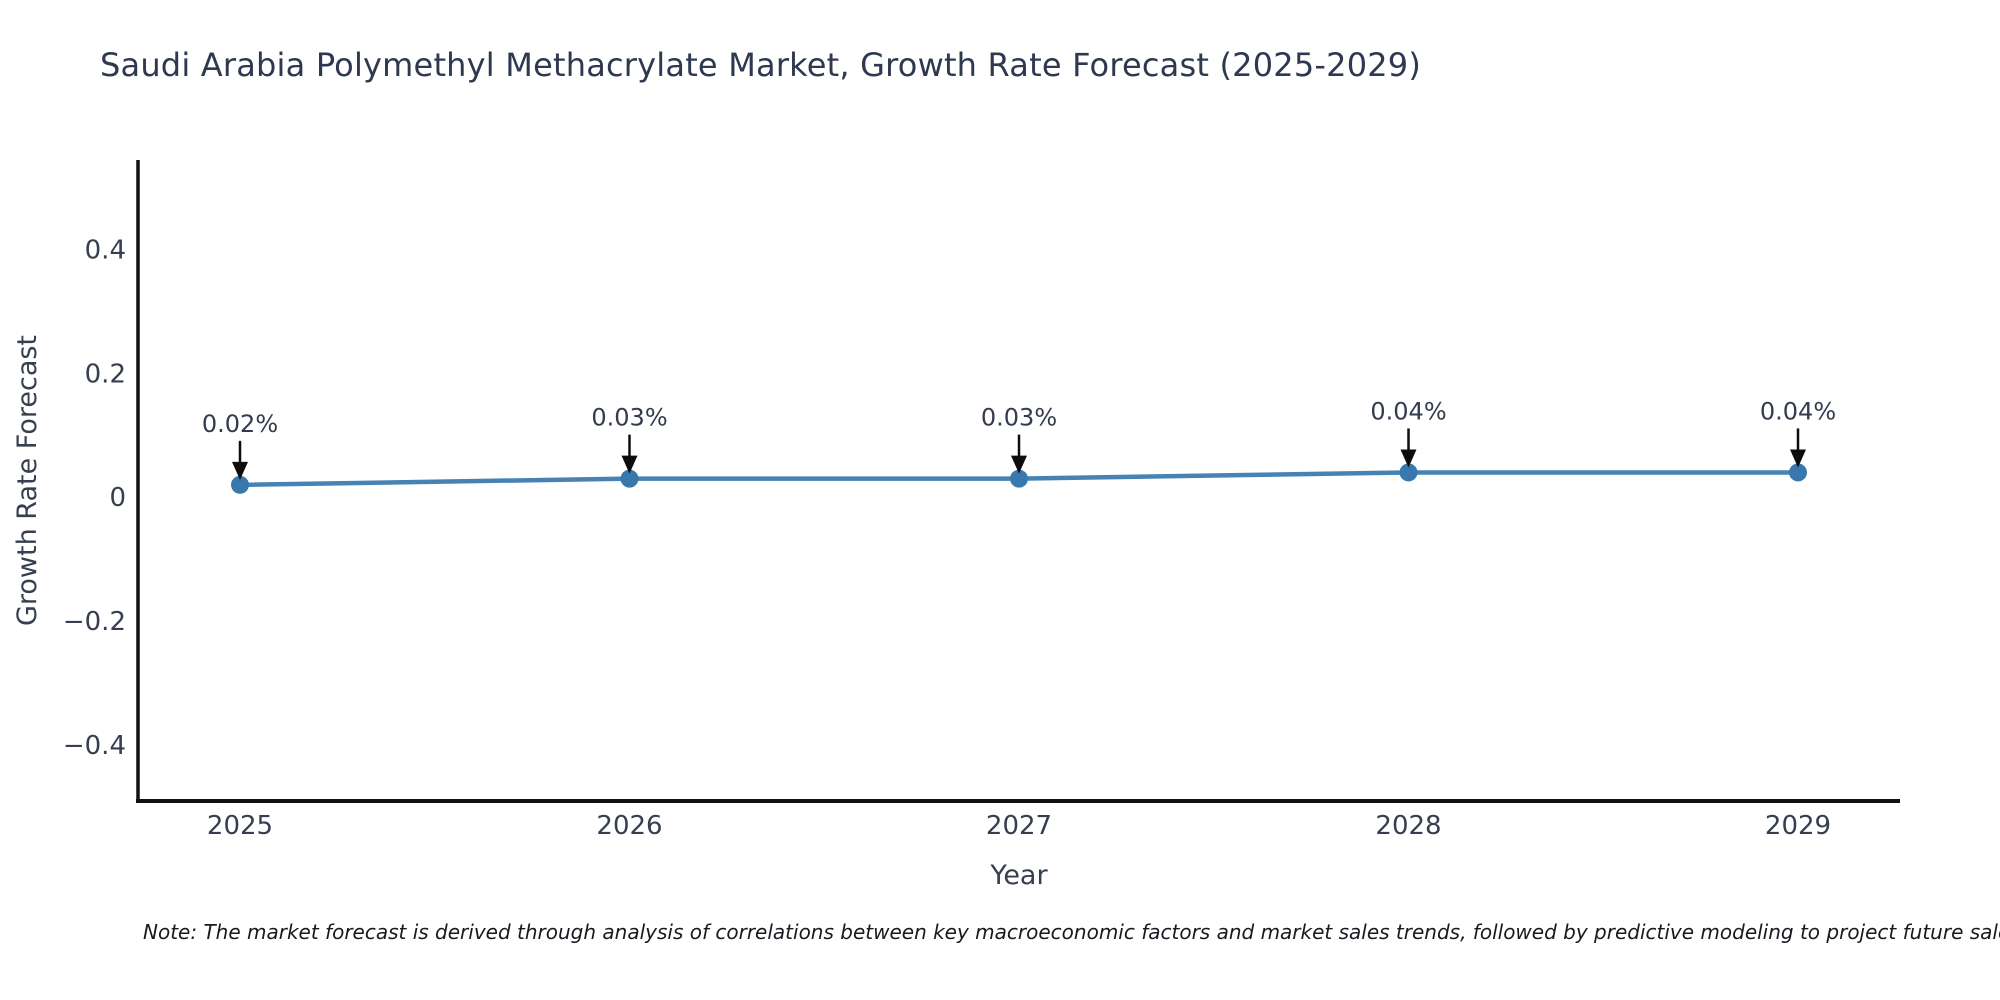 This screenshot has width=2000, height=1000. Describe the element at coordinates (105, 374) in the screenshot. I see `y-tick-label: 0.2` at that location.